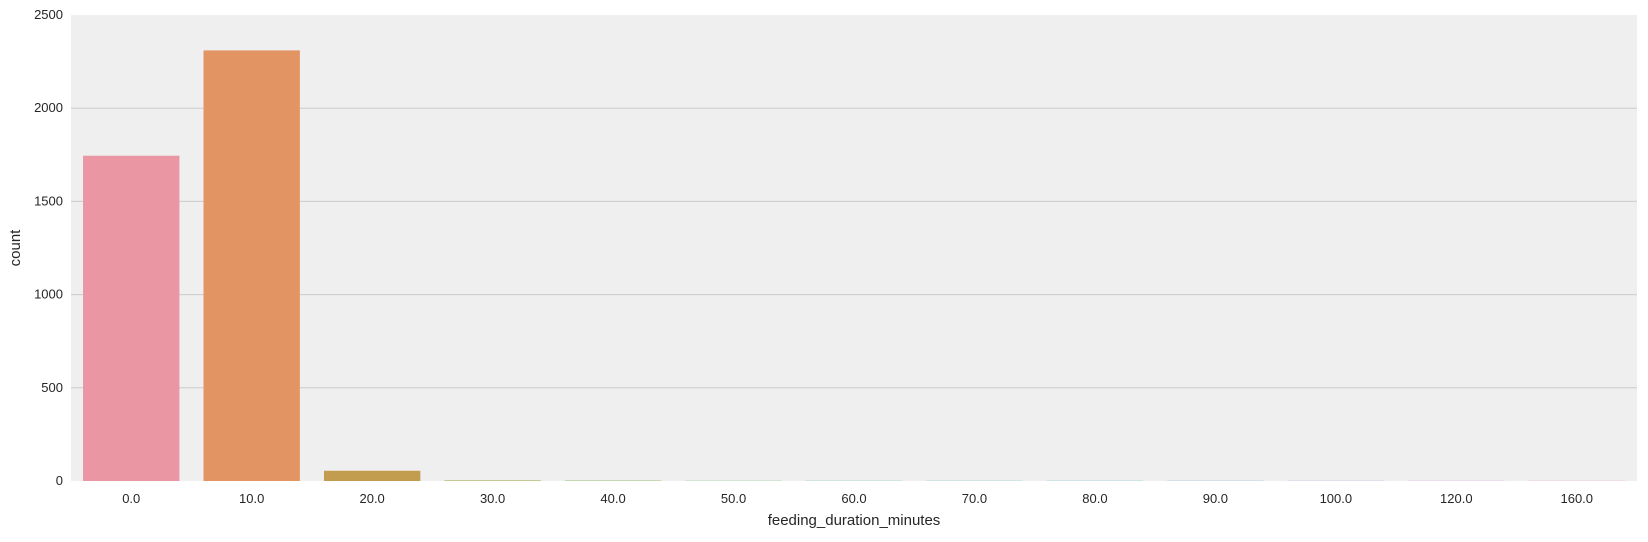 The image size is (1648, 542). What do you see at coordinates (1094, 498) in the screenshot?
I see `x-tick-label: 80.0` at bounding box center [1094, 498].